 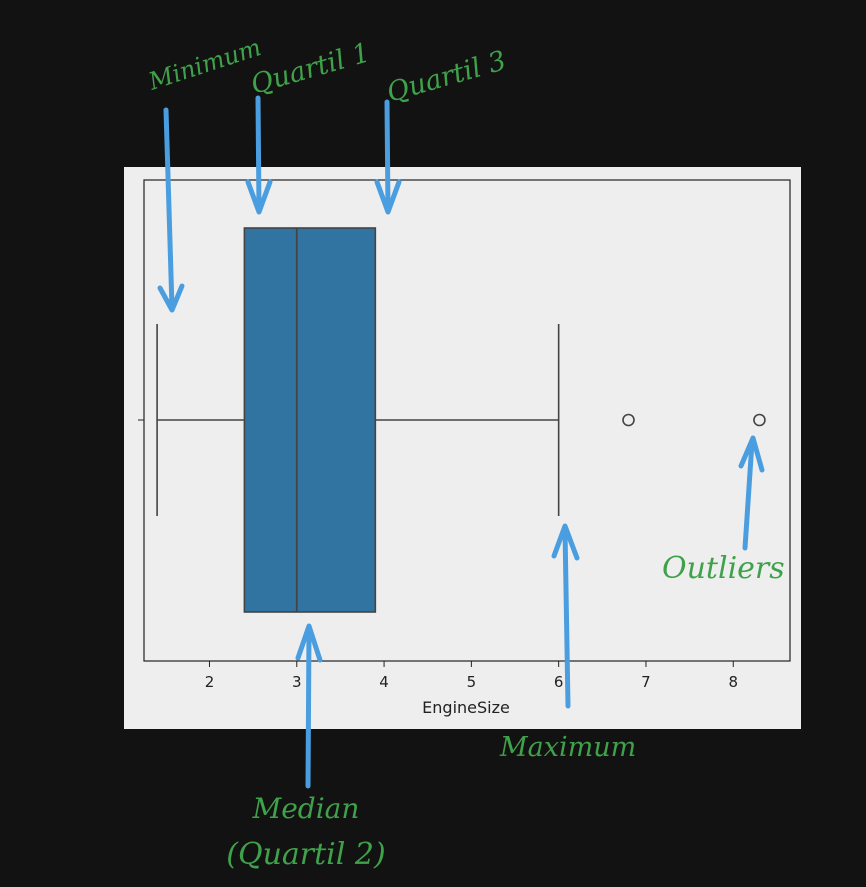 What do you see at coordinates (466, 707) in the screenshot?
I see `x-axis-label: EngineSize` at bounding box center [466, 707].